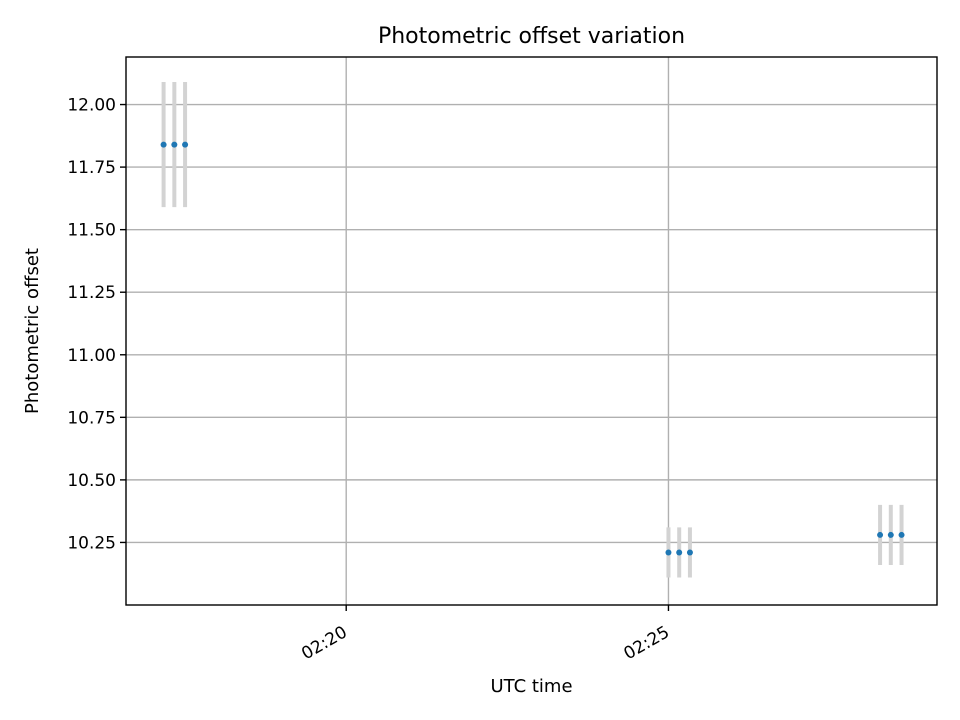 This screenshot has width=960, height=720. What do you see at coordinates (531, 686) in the screenshot?
I see `x-axis-label: UTC time` at bounding box center [531, 686].